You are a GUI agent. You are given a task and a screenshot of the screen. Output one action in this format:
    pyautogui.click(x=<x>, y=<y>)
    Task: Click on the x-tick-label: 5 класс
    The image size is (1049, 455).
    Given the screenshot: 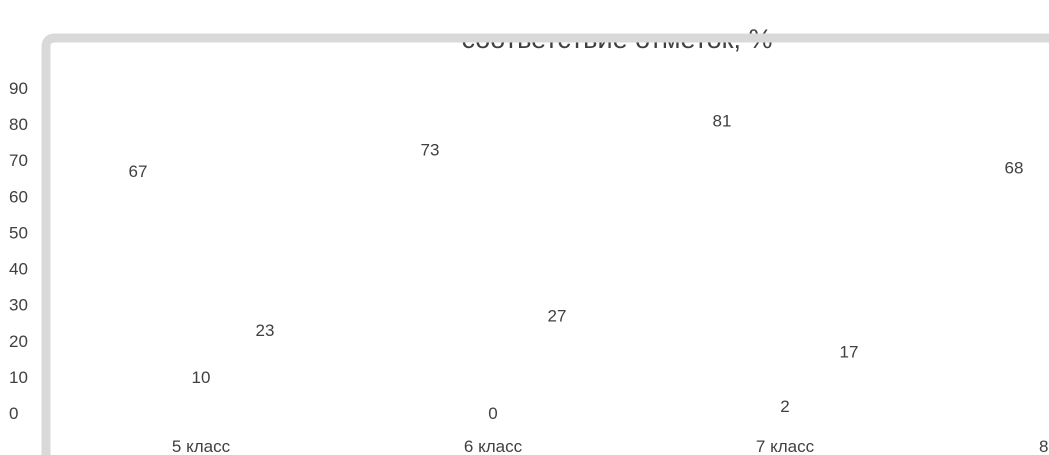 What is the action you would take?
    pyautogui.click(x=201, y=446)
    